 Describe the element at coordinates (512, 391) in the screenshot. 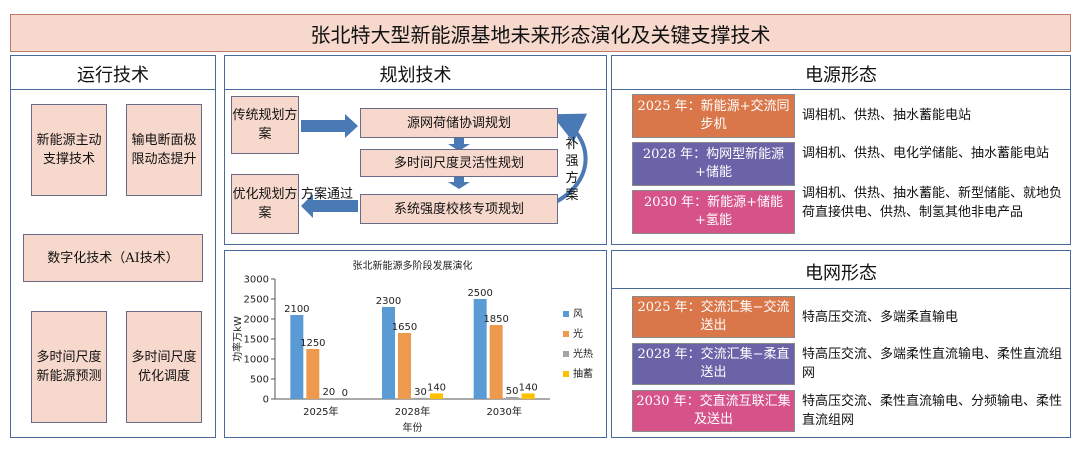

I see `data-label: 50` at that location.